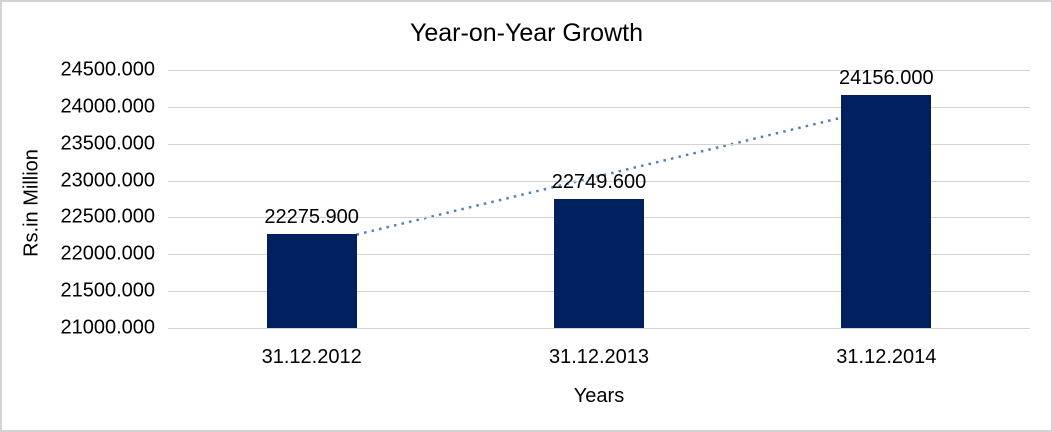  Describe the element at coordinates (107, 69) in the screenshot. I see `y-tick-label: 24500.000` at that location.